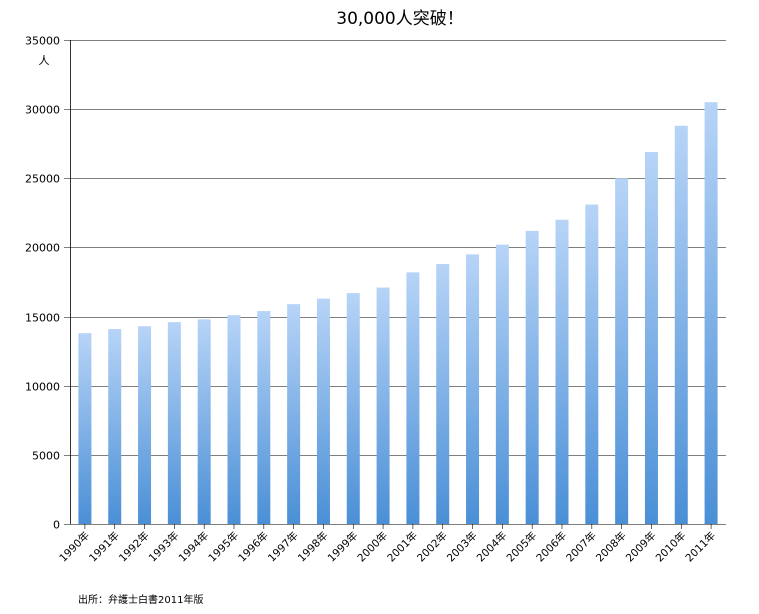 This screenshot has width=759, height=614. I want to click on bar-1997年, so click(294, 414).